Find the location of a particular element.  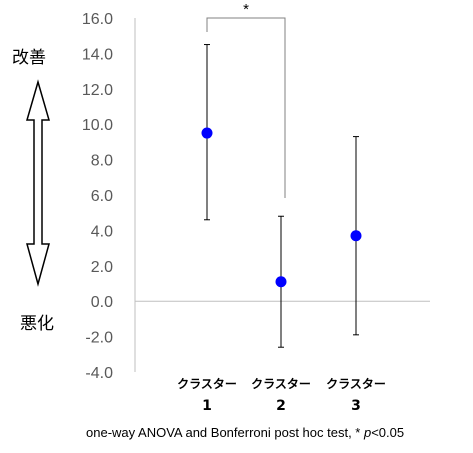

category-label-line2: 2 is located at coordinates (281, 406).